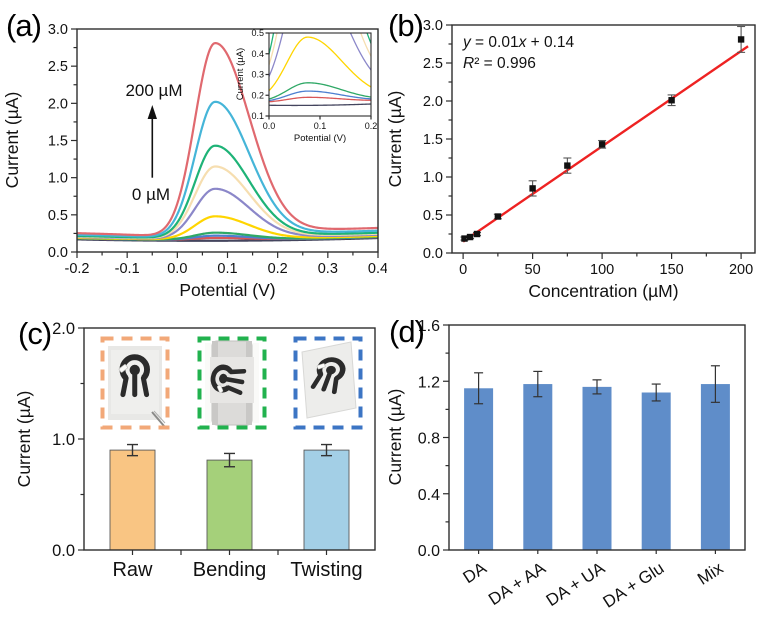 This screenshot has width=774, height=619. I want to click on x-tick-label: 0.4, so click(377, 269).